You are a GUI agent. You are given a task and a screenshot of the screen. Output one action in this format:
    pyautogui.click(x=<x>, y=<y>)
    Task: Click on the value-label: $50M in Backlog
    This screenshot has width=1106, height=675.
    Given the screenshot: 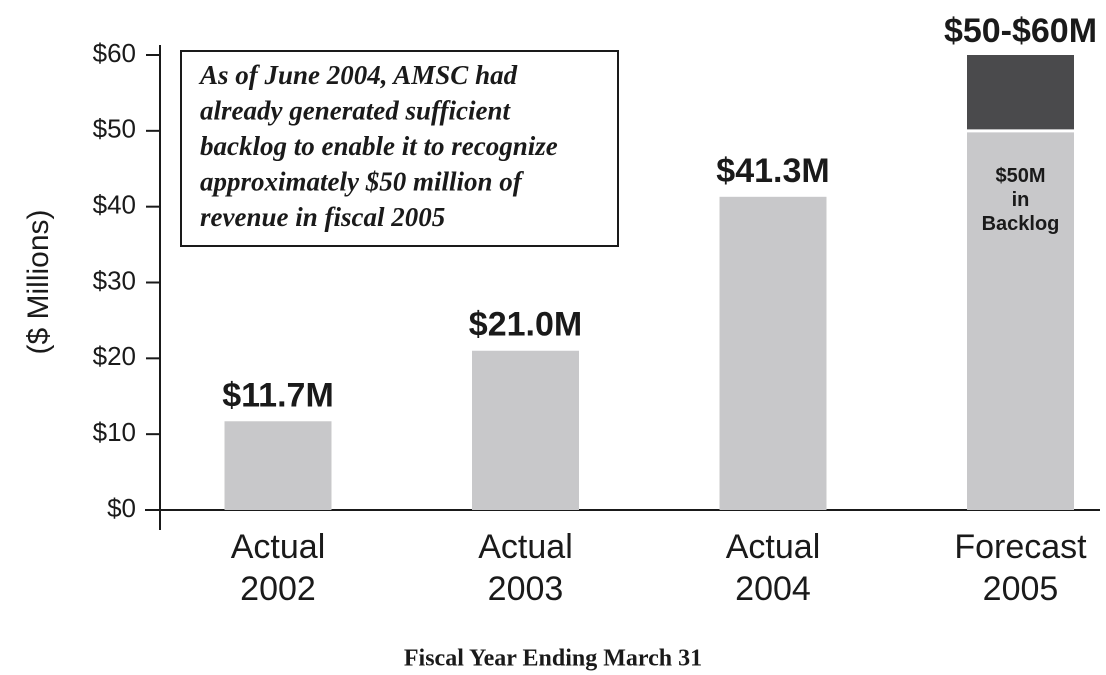 What is the action you would take?
    pyautogui.click(x=1021, y=200)
    